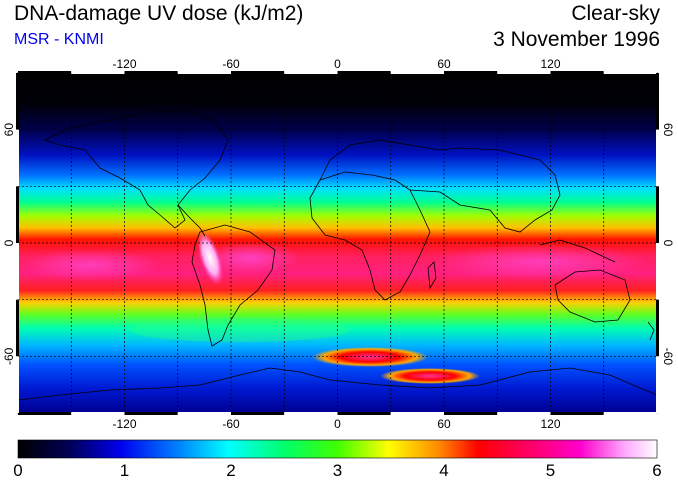 The image size is (678, 480). Describe the element at coordinates (337, 384) in the screenshot. I see `coast-antarctica` at that location.